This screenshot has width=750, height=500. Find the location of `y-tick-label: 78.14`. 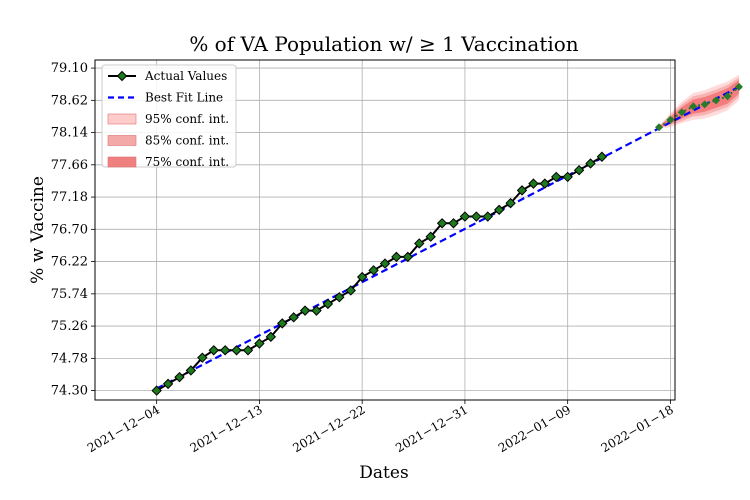

y-tick-label: 78.14 is located at coordinates (69, 133).